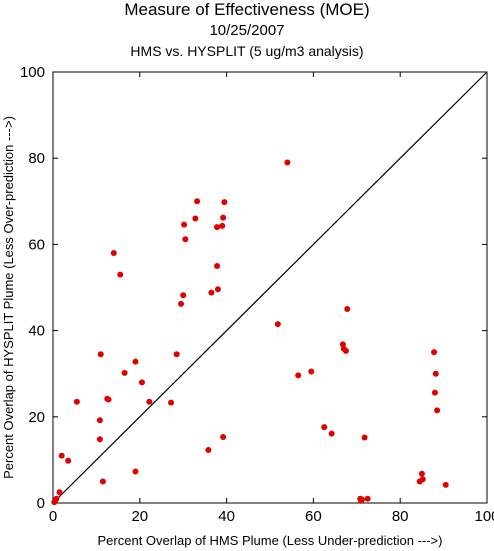 The image size is (494, 551). I want to click on x-tick-label: 80, so click(400, 516).